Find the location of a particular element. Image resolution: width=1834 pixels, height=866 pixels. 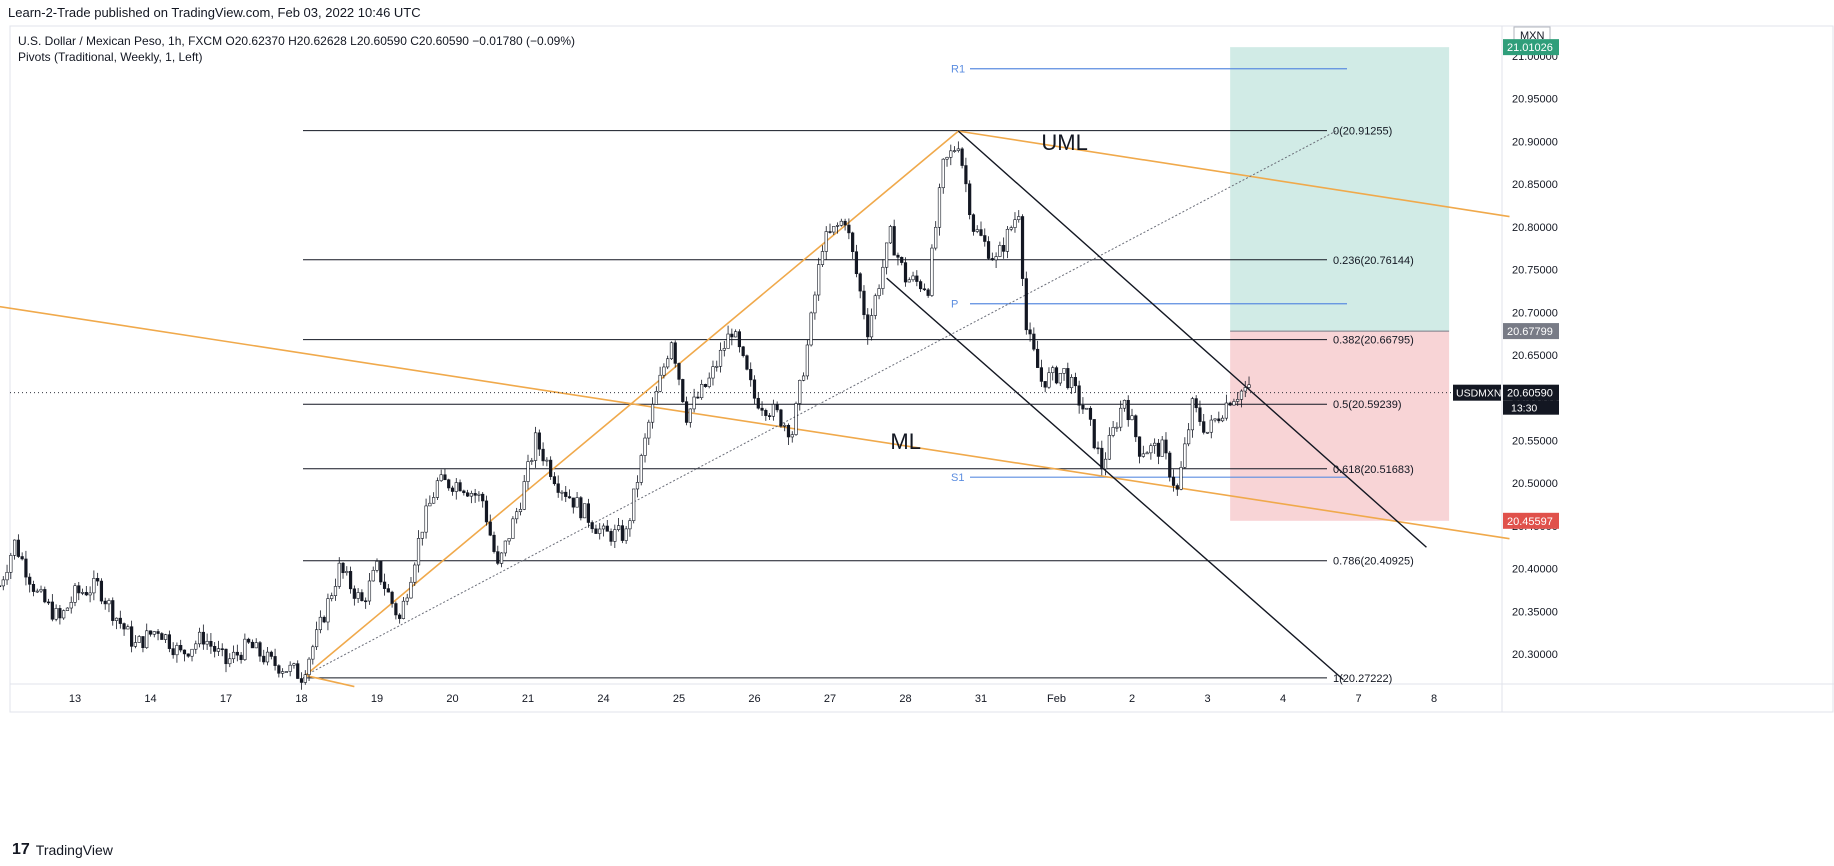

price-tag is located at coordinates (1531, 47).